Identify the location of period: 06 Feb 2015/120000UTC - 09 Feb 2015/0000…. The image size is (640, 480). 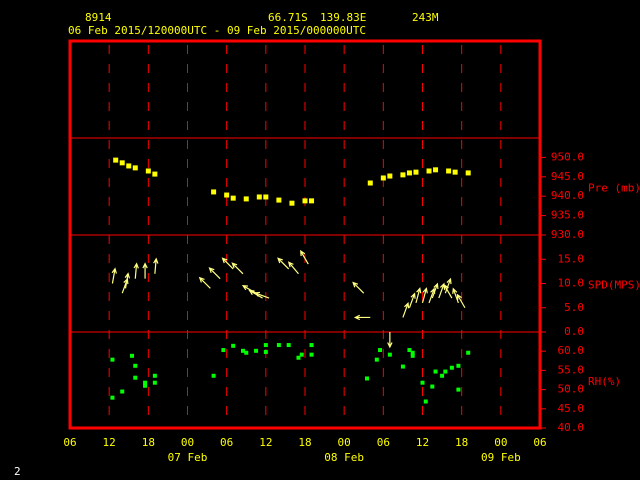
(217, 30).